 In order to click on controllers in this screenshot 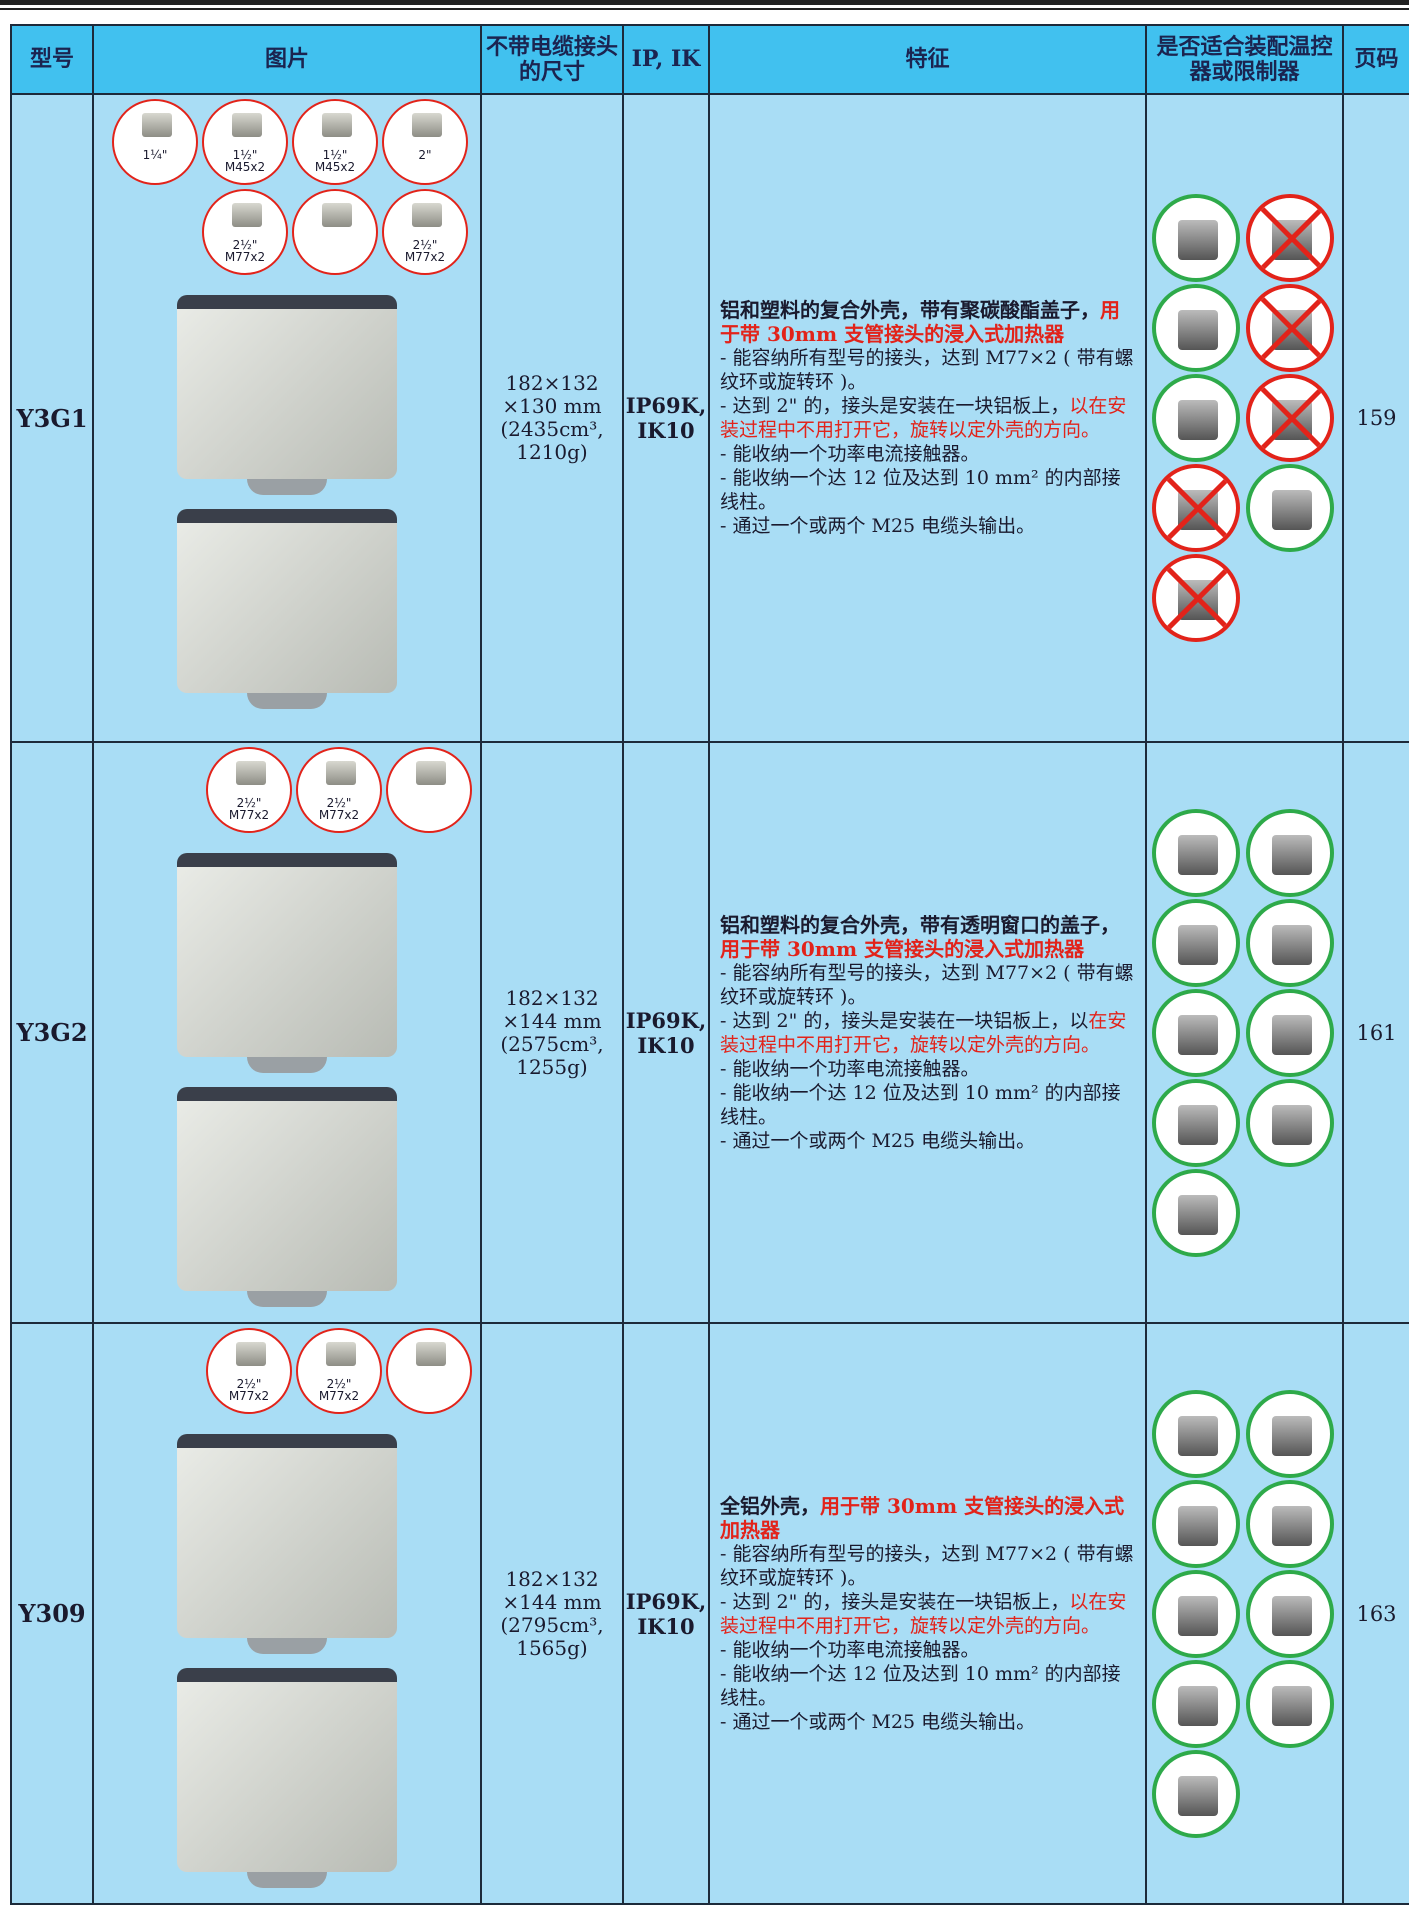, I will do `click(1244, 1613)`.